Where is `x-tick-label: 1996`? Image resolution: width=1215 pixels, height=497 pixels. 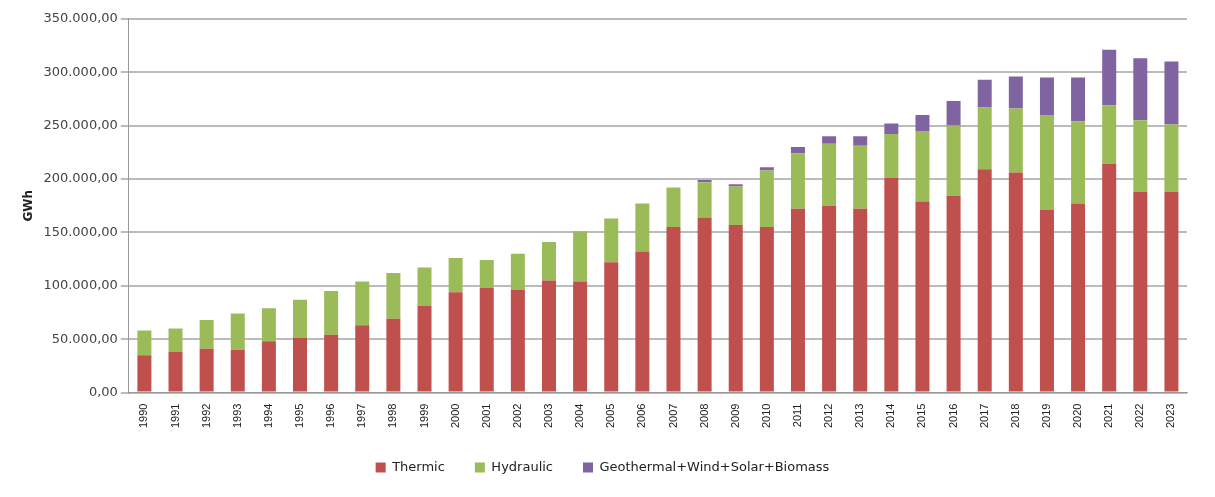
x-tick-label: 1996 is located at coordinates (330, 416).